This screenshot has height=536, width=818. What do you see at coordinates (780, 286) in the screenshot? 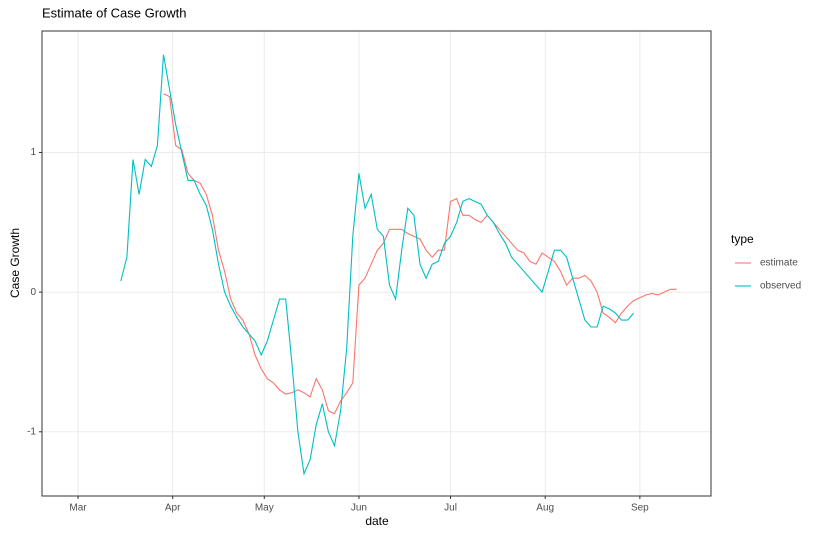
I see `legend-label: observed` at bounding box center [780, 286].